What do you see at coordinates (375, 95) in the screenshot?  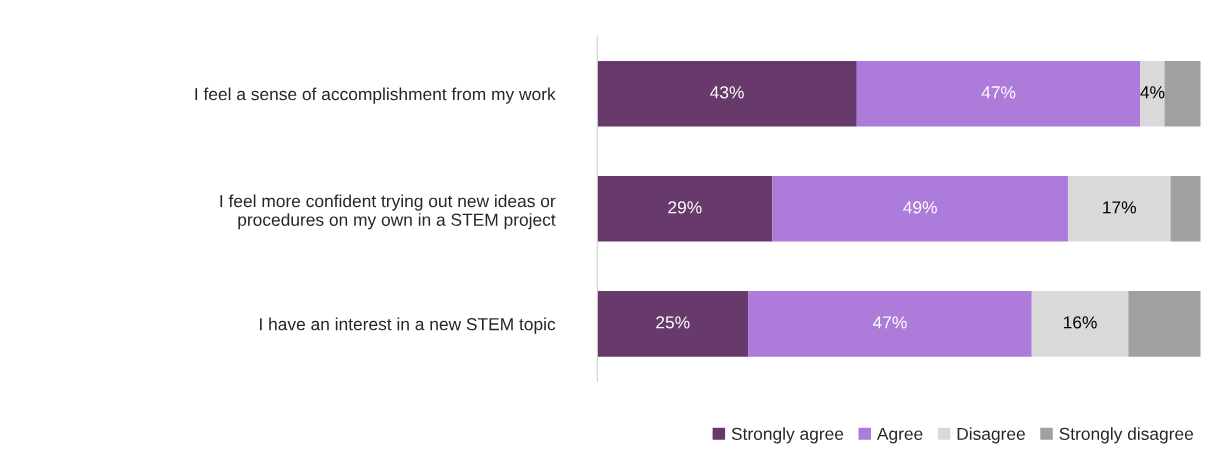 I see `y-tick-label: I feel a sense of accomplishment from my work` at bounding box center [375, 95].